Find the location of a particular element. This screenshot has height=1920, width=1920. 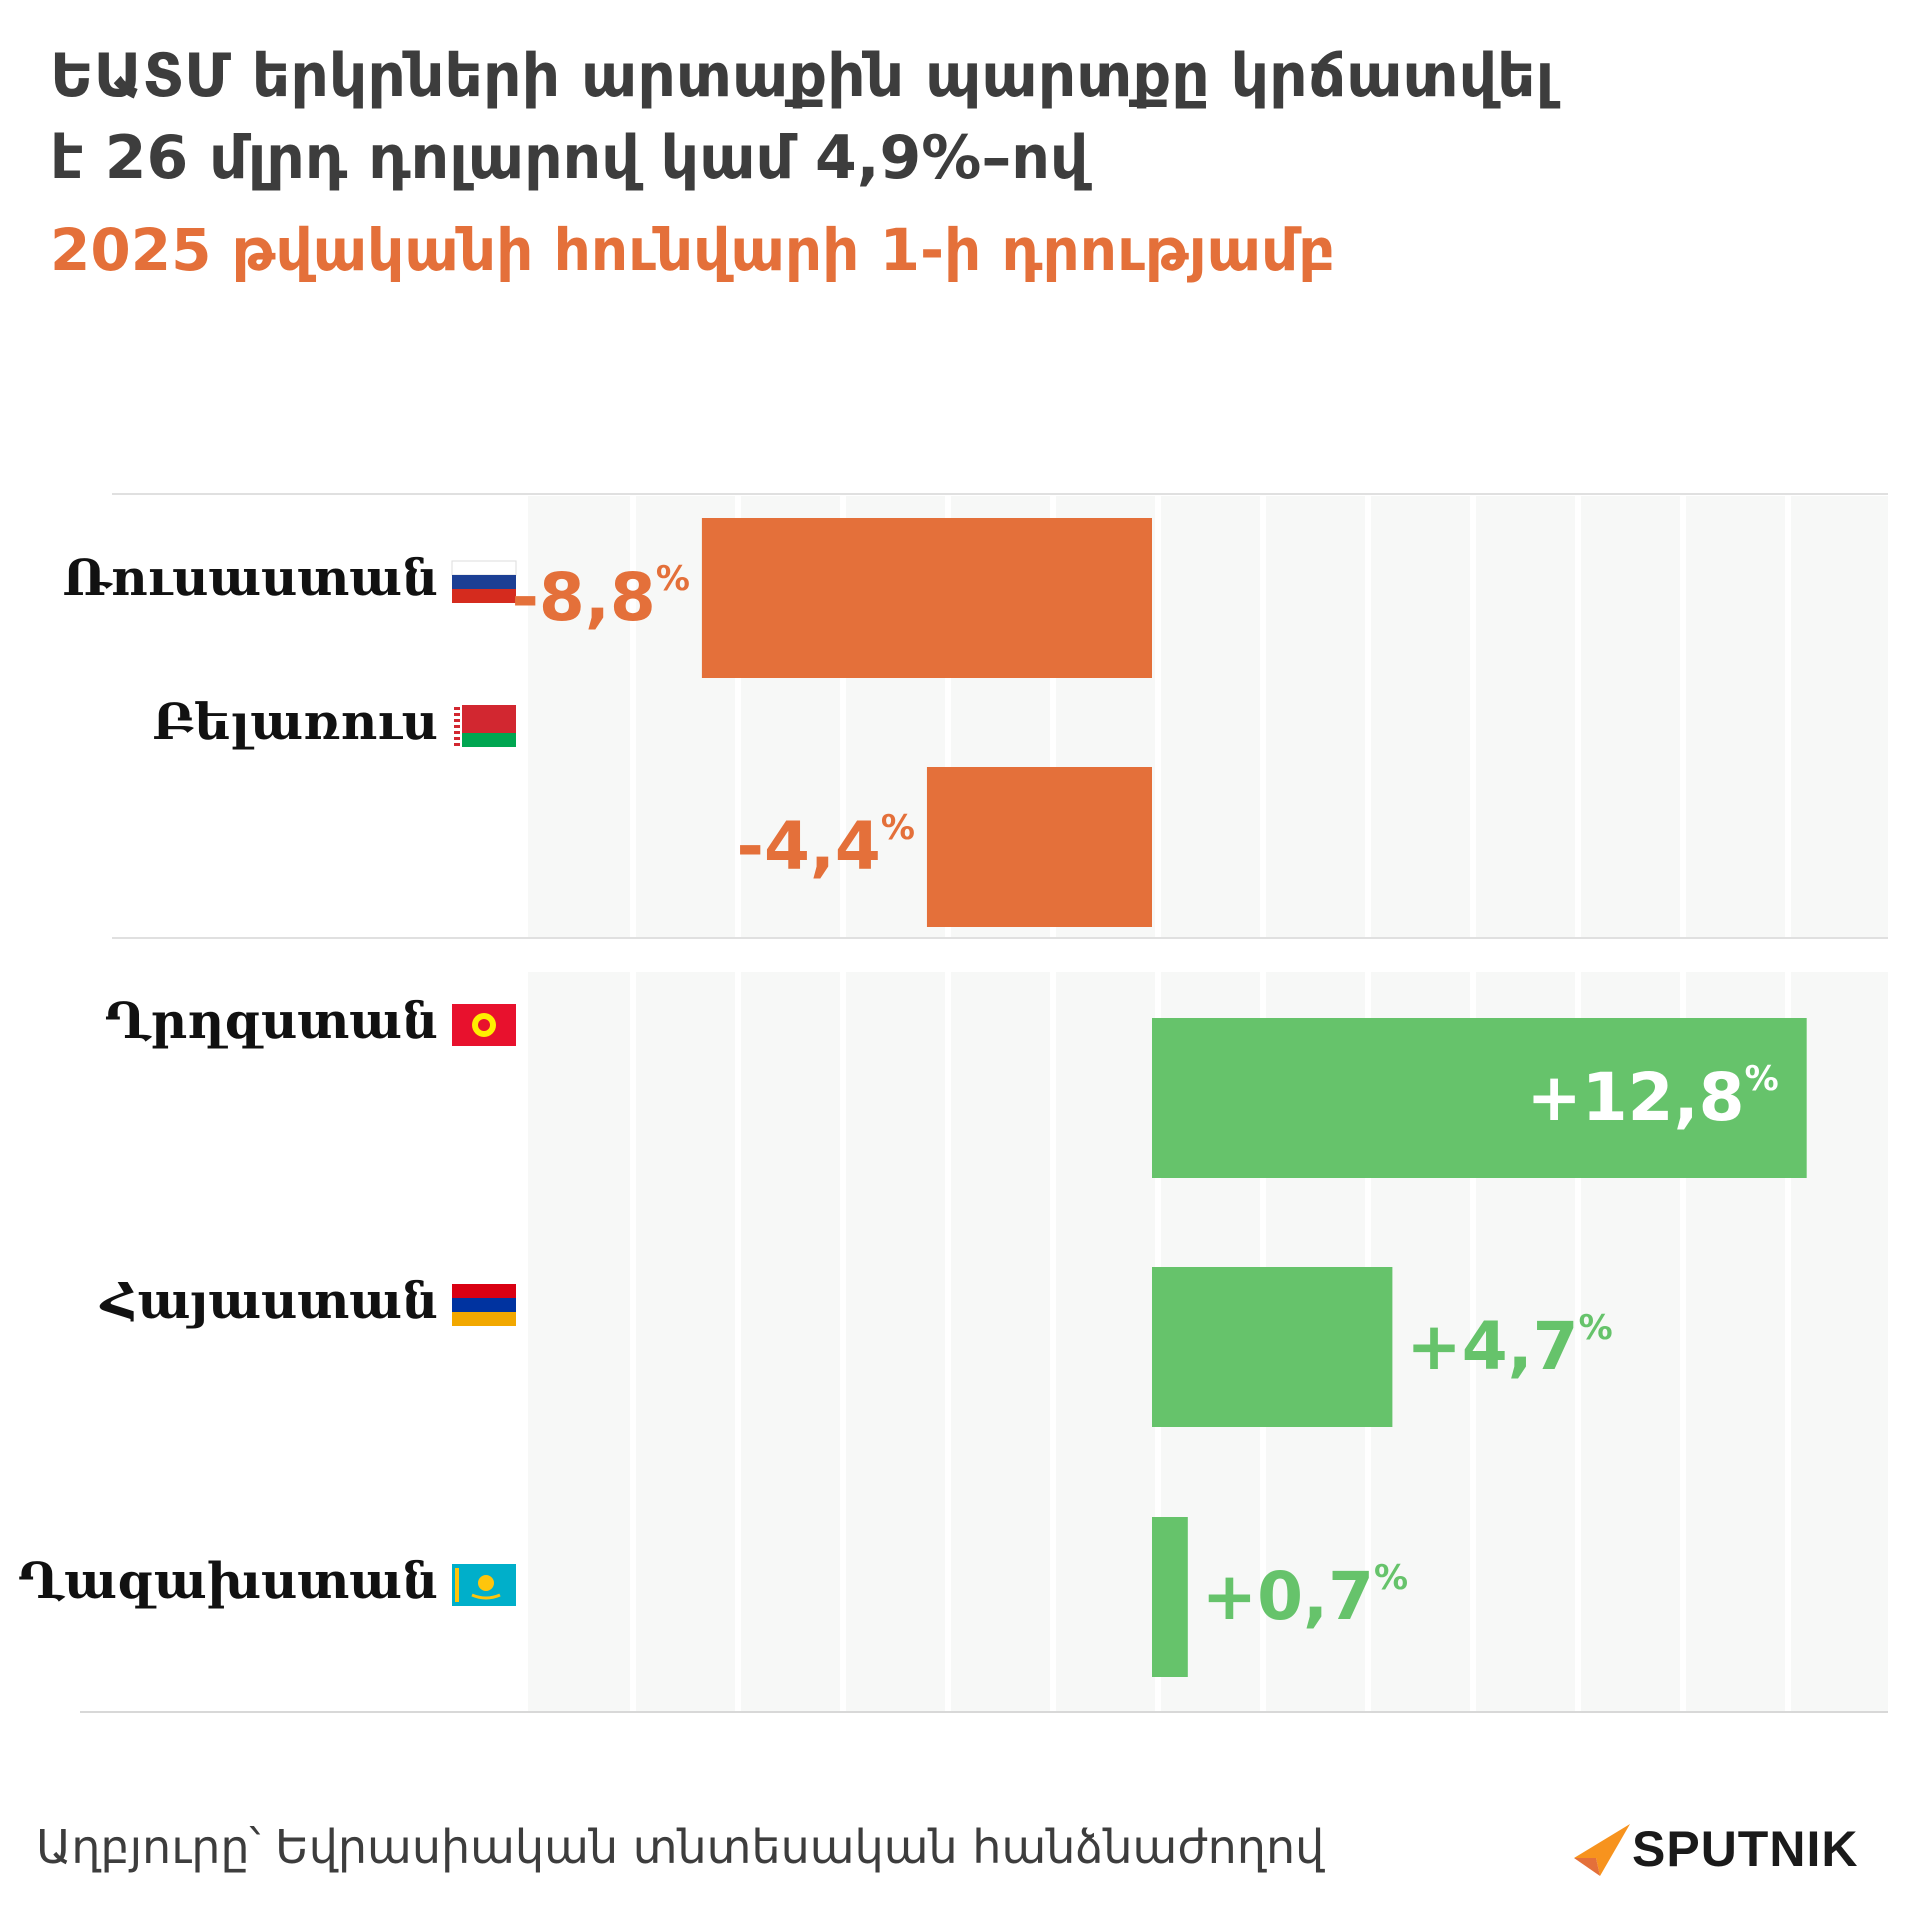

value-number: +12,8 is located at coordinates (1635, 1097).